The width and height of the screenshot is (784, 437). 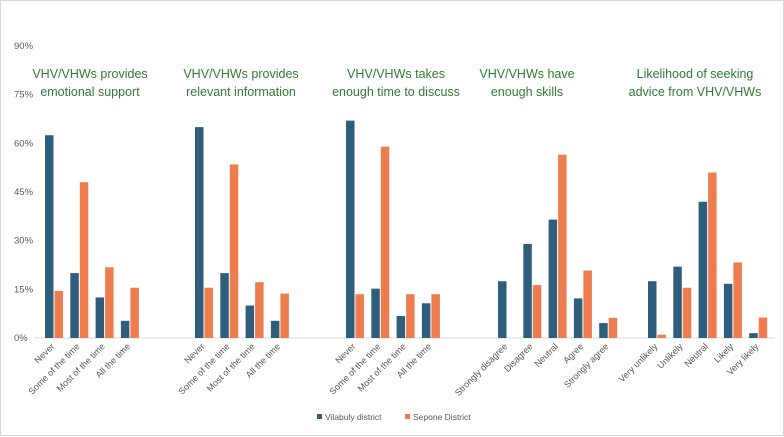 What do you see at coordinates (24, 241) in the screenshot?
I see `y-tick-label: 30%` at bounding box center [24, 241].